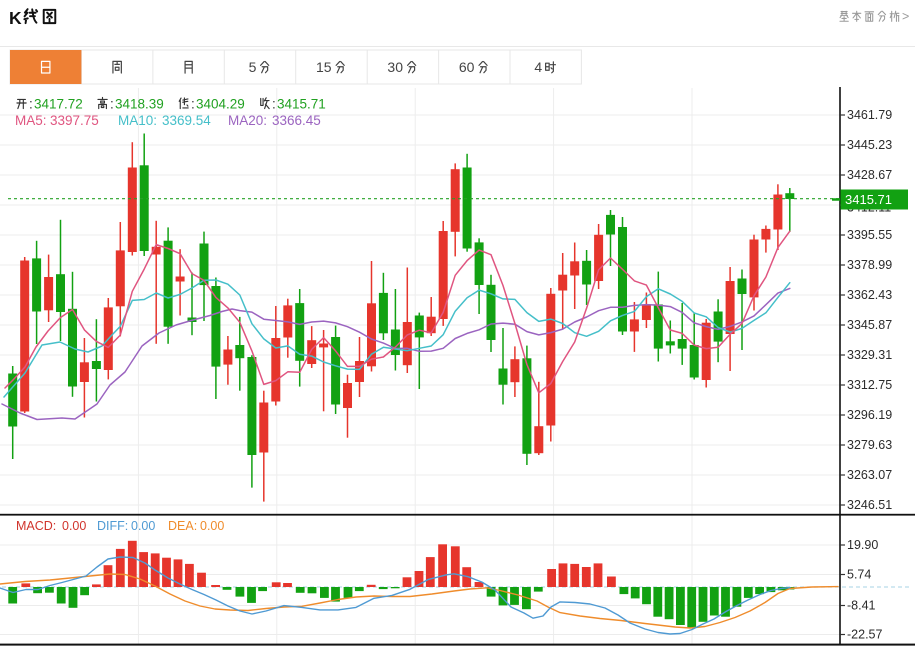  I want to click on svg-text: DEA:, so click(182, 526).